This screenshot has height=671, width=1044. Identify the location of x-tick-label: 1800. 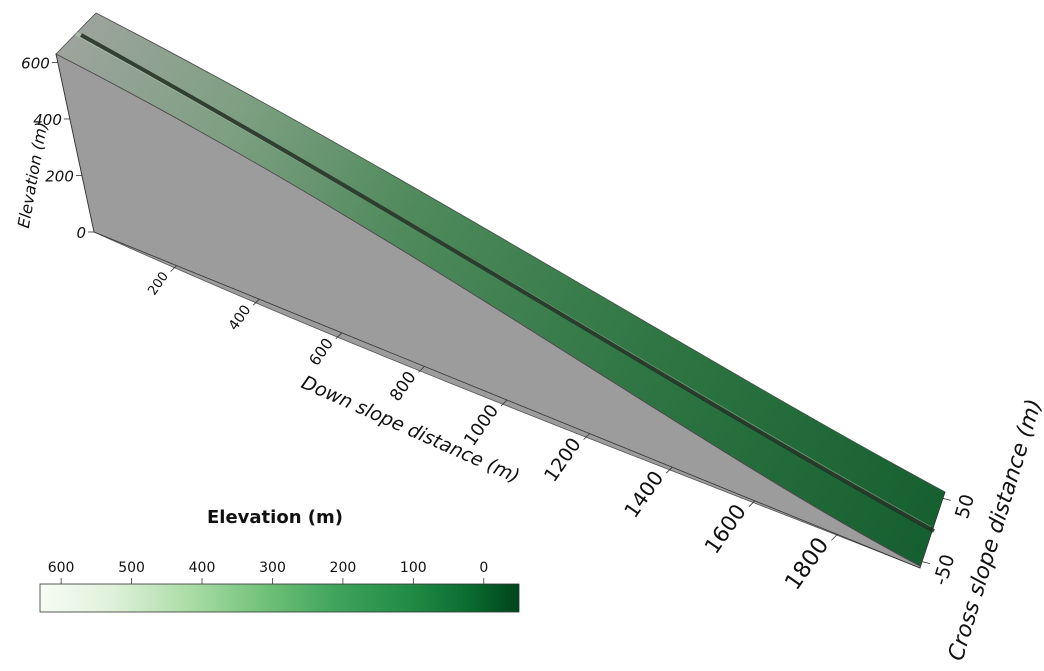
(807, 564).